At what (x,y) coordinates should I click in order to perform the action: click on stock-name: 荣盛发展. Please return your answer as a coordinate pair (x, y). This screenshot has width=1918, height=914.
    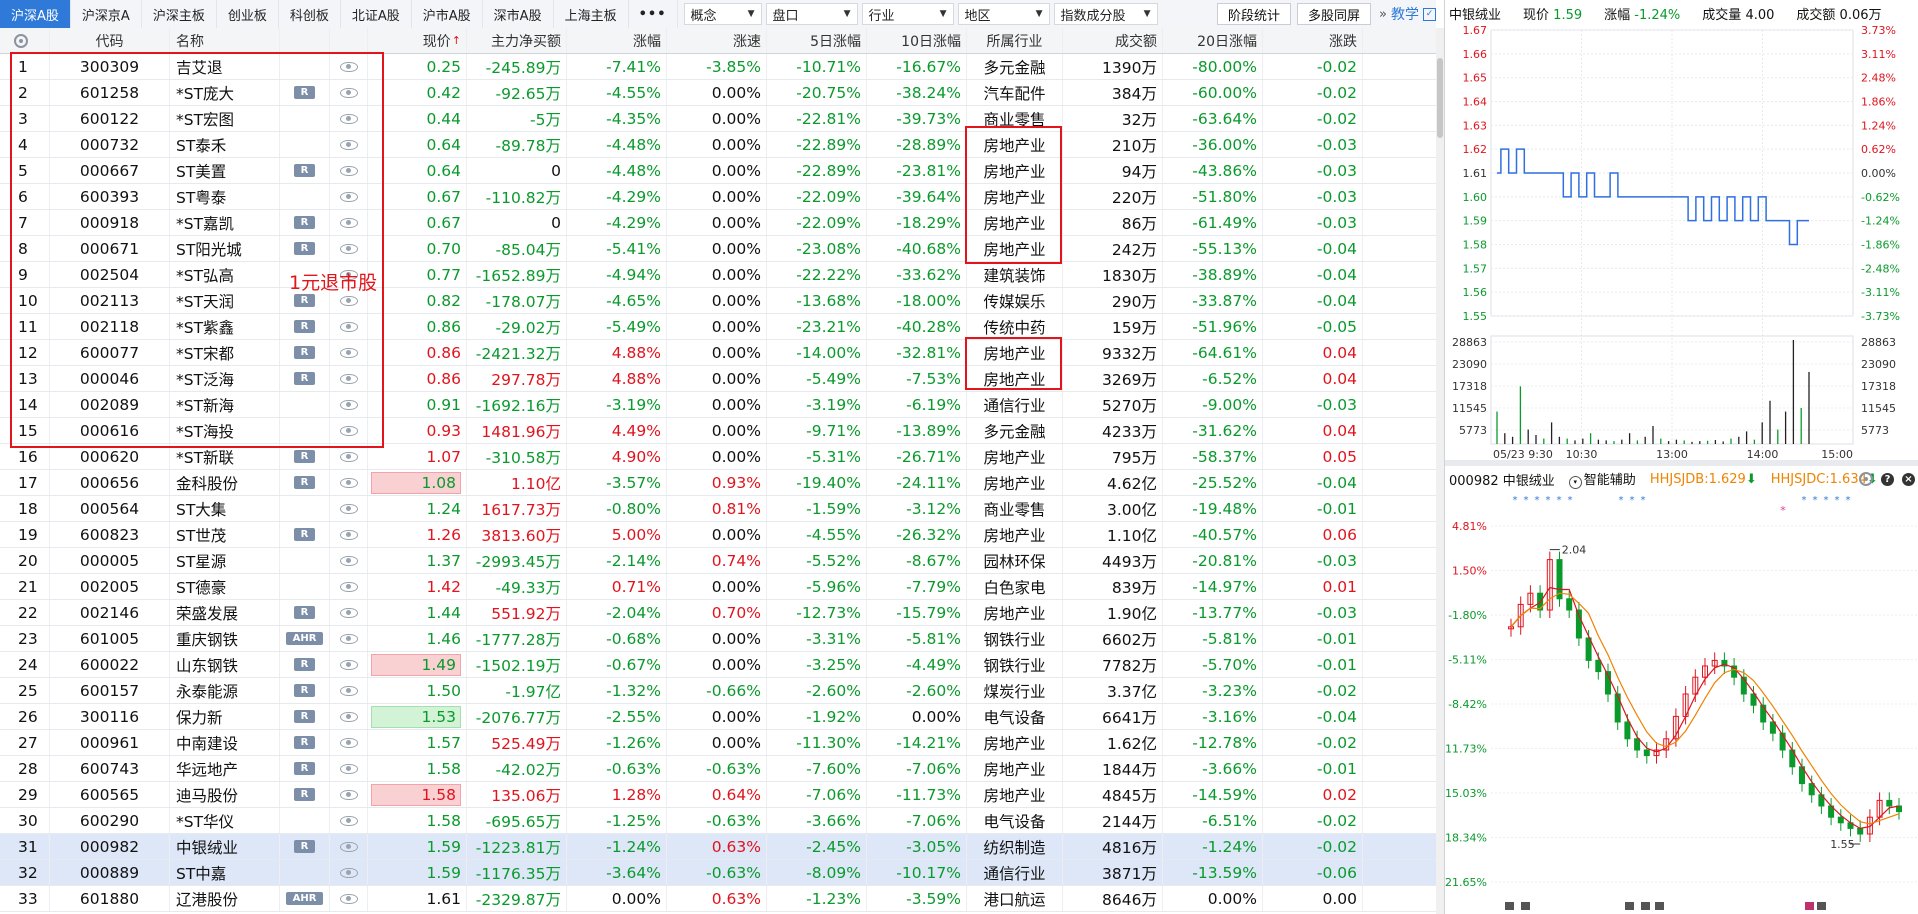
    Looking at the image, I should click on (225, 612).